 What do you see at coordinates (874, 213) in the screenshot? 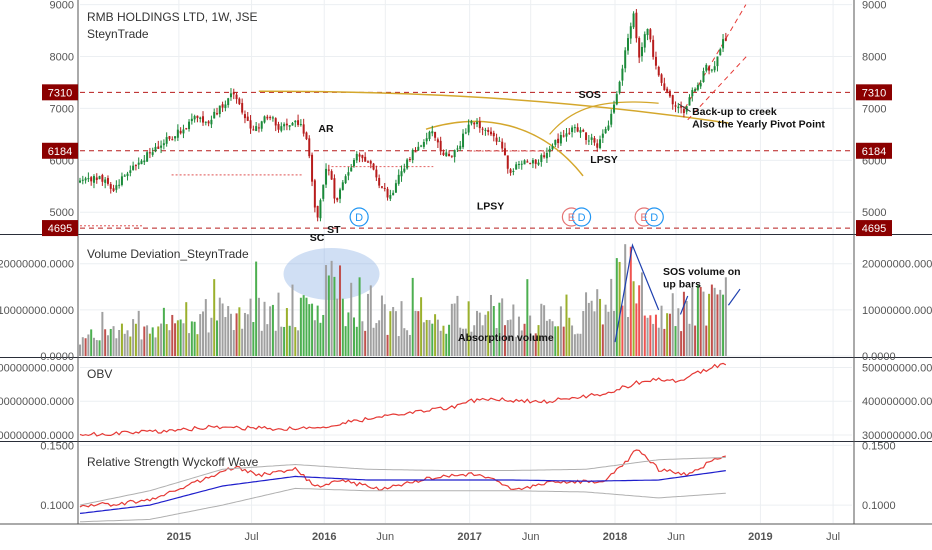
I see `y-tick-label-right: 5000` at bounding box center [874, 213].